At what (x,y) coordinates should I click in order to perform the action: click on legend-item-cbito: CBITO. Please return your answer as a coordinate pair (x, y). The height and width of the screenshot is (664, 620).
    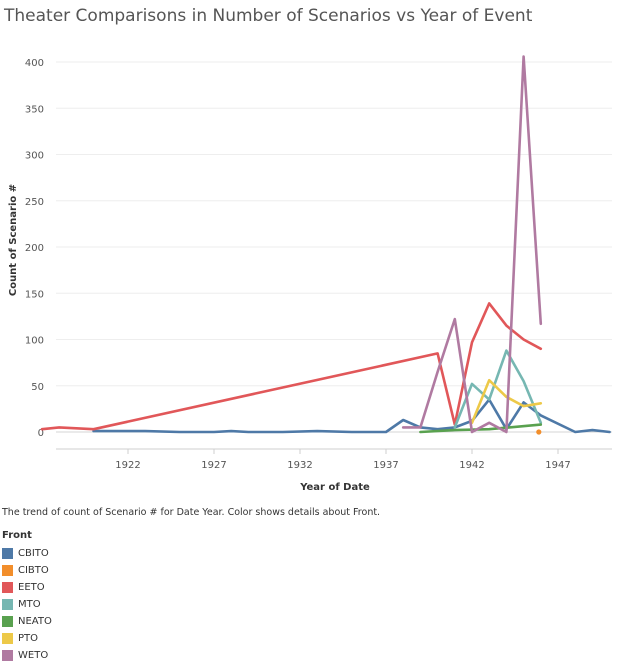
    Looking at the image, I should click on (27, 553).